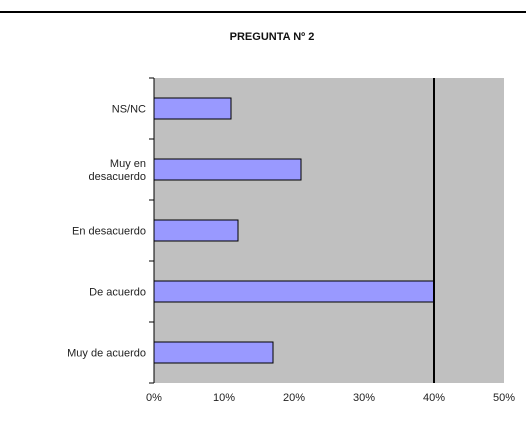  Describe the element at coordinates (224, 398) in the screenshot. I see `x-tick-label: 10%` at that location.